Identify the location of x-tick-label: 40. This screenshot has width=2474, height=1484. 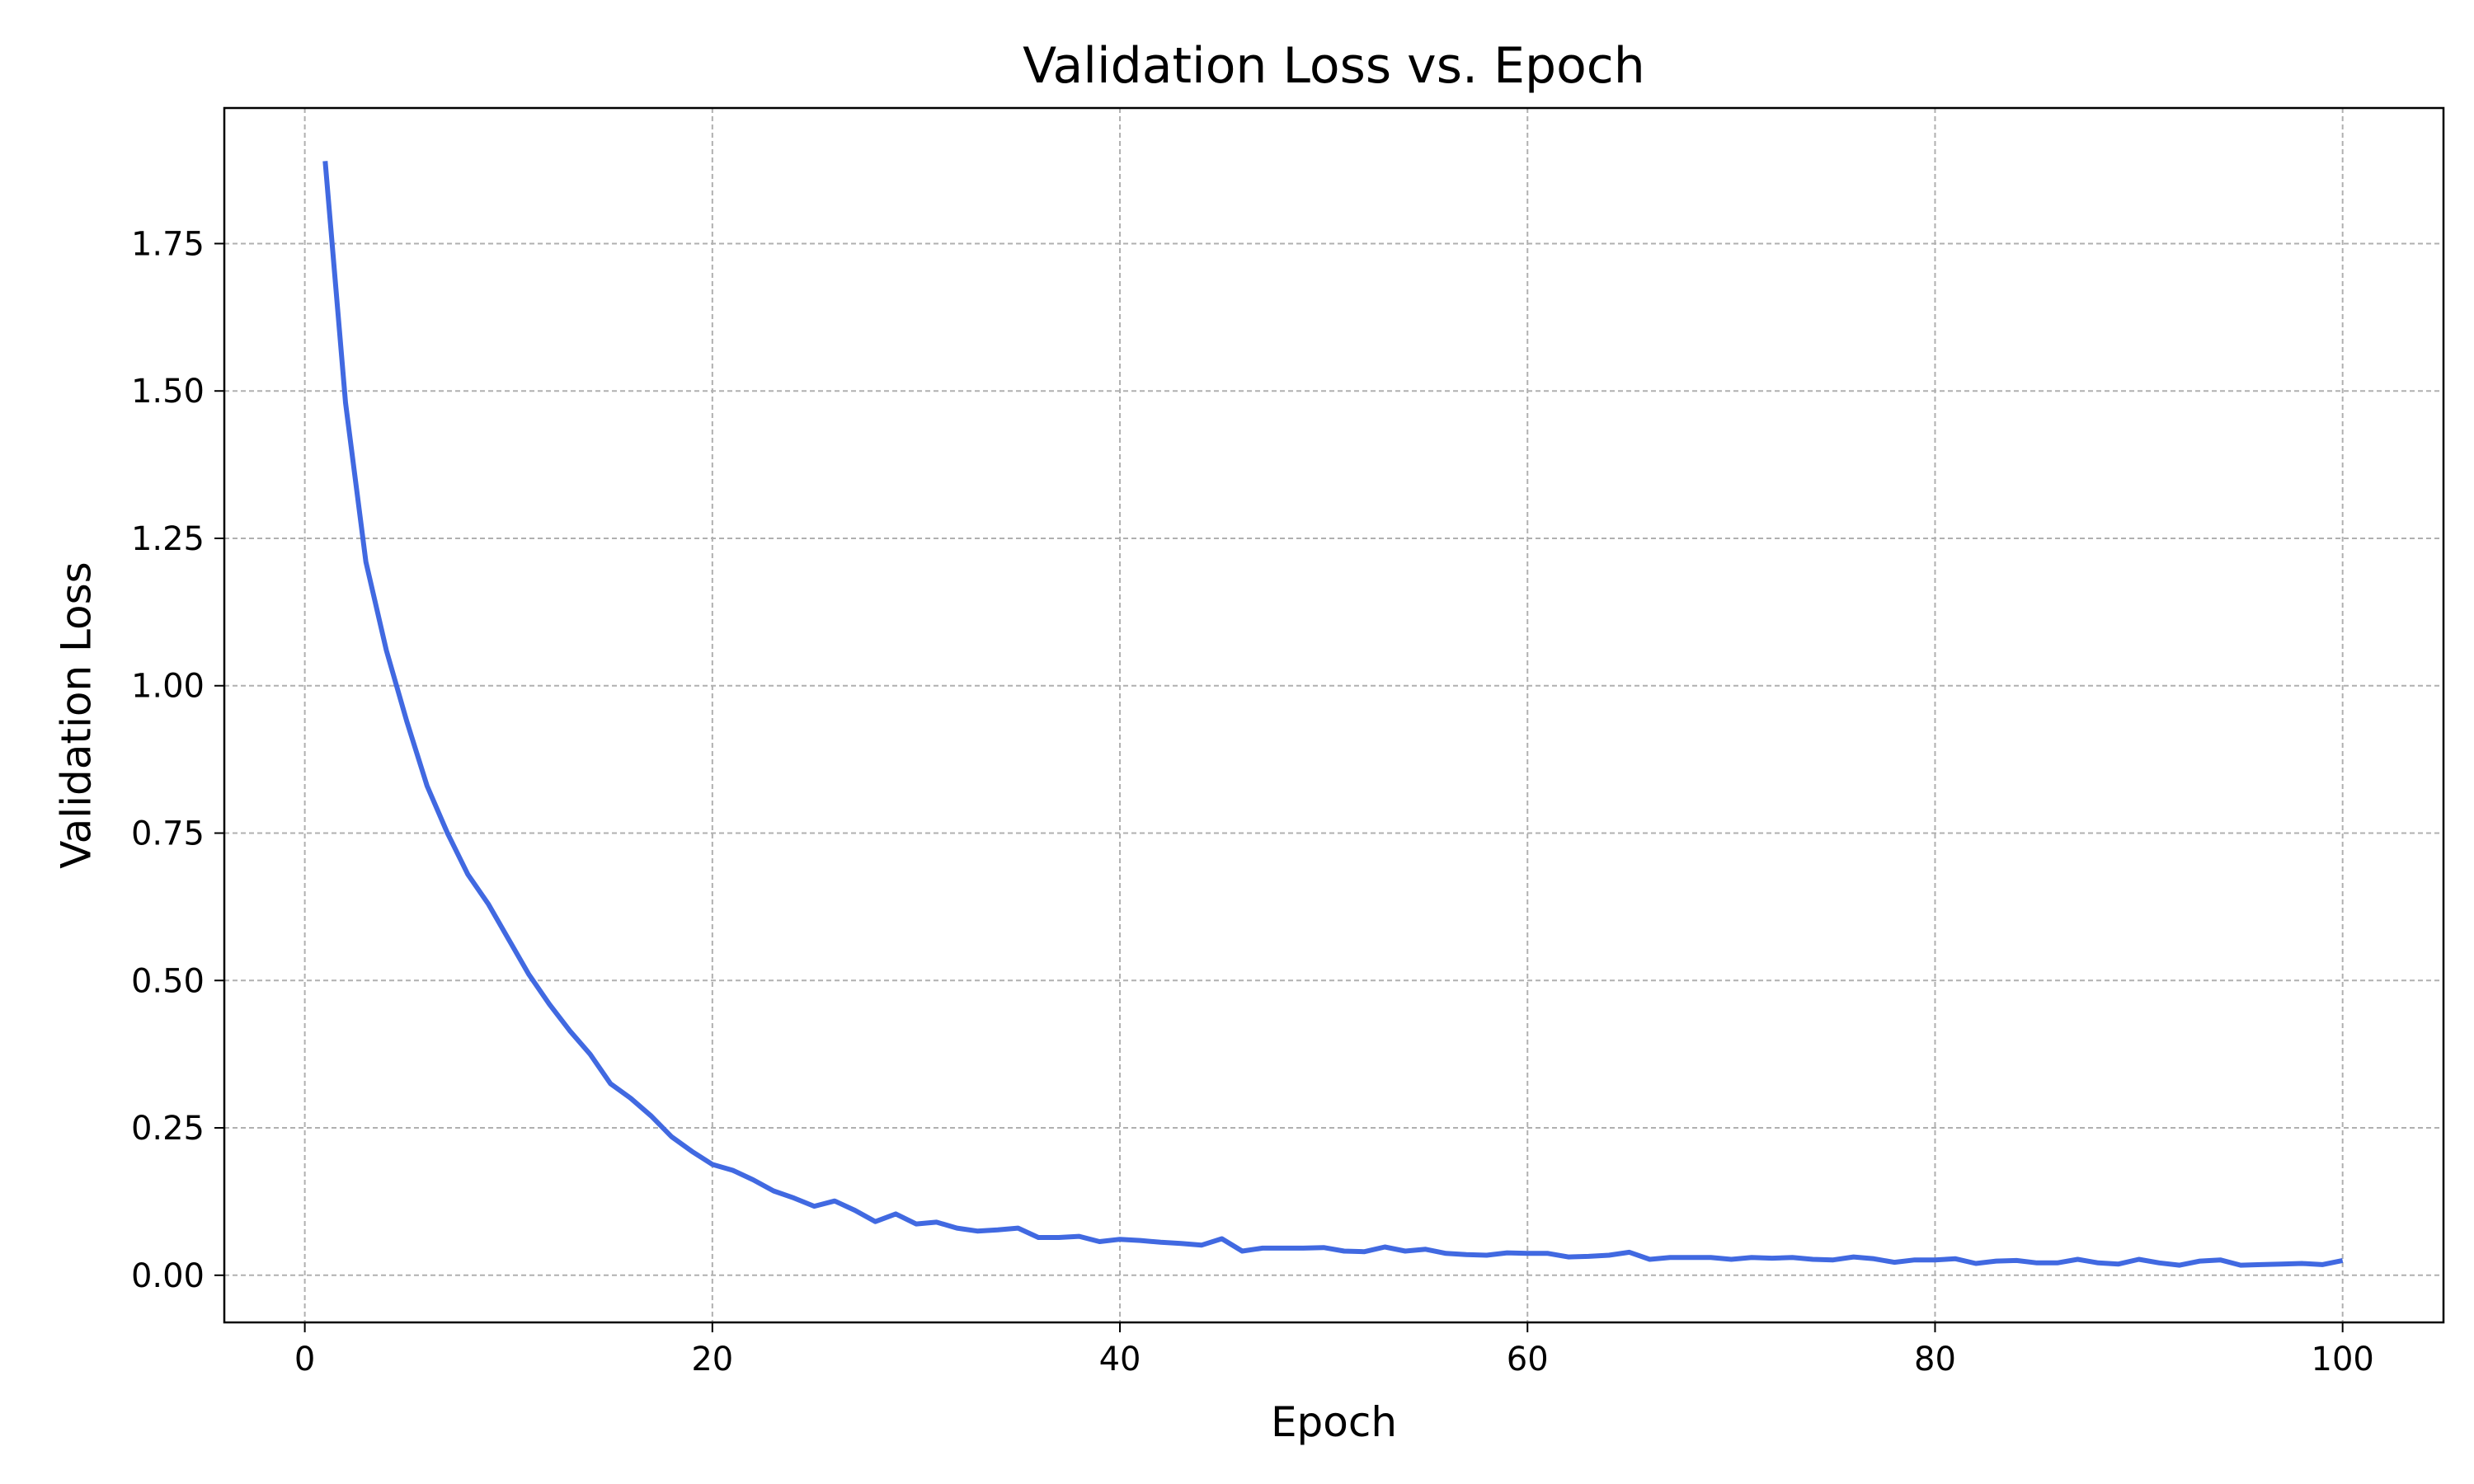
(1120, 1359).